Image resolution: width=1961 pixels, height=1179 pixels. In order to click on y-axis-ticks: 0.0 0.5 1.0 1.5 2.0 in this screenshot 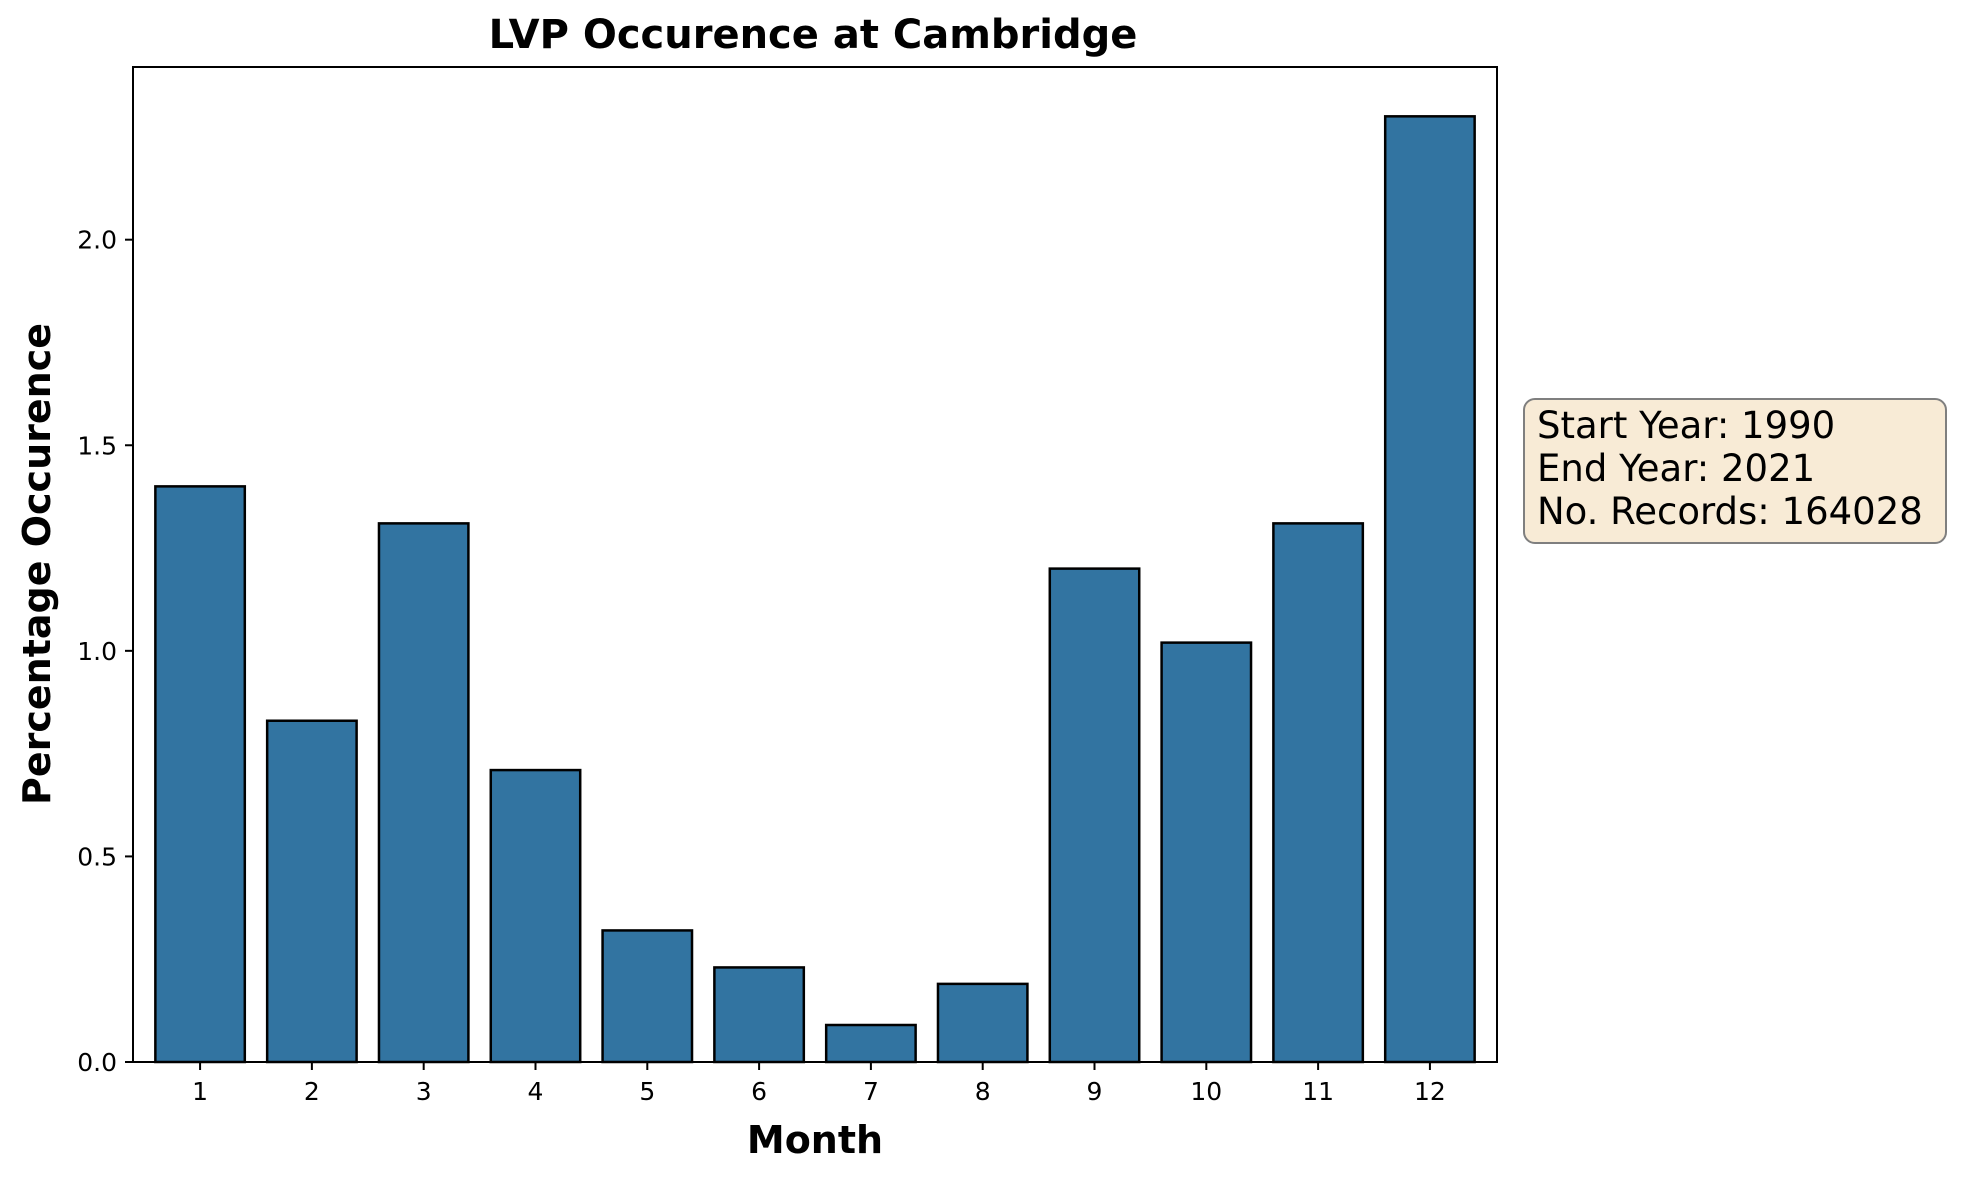, I will do `click(105, 651)`.